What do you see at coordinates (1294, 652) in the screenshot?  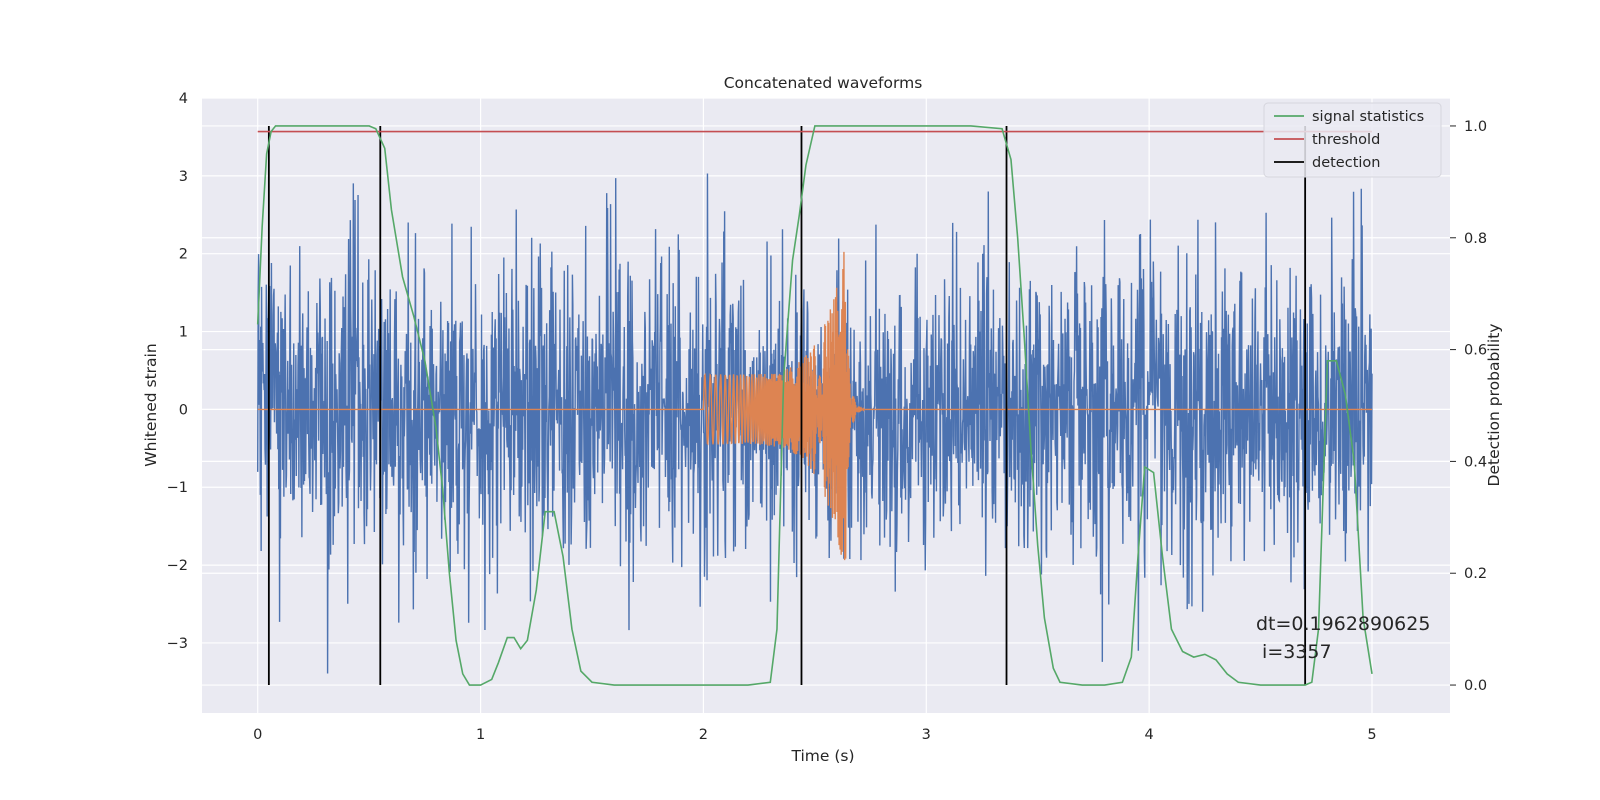 I see `annotation-index: i=3357` at bounding box center [1294, 652].